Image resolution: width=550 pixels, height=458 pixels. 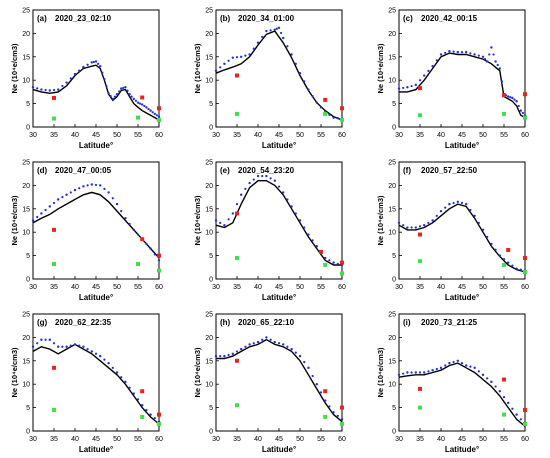 I want to click on plot-frame, so click(x=279, y=372).